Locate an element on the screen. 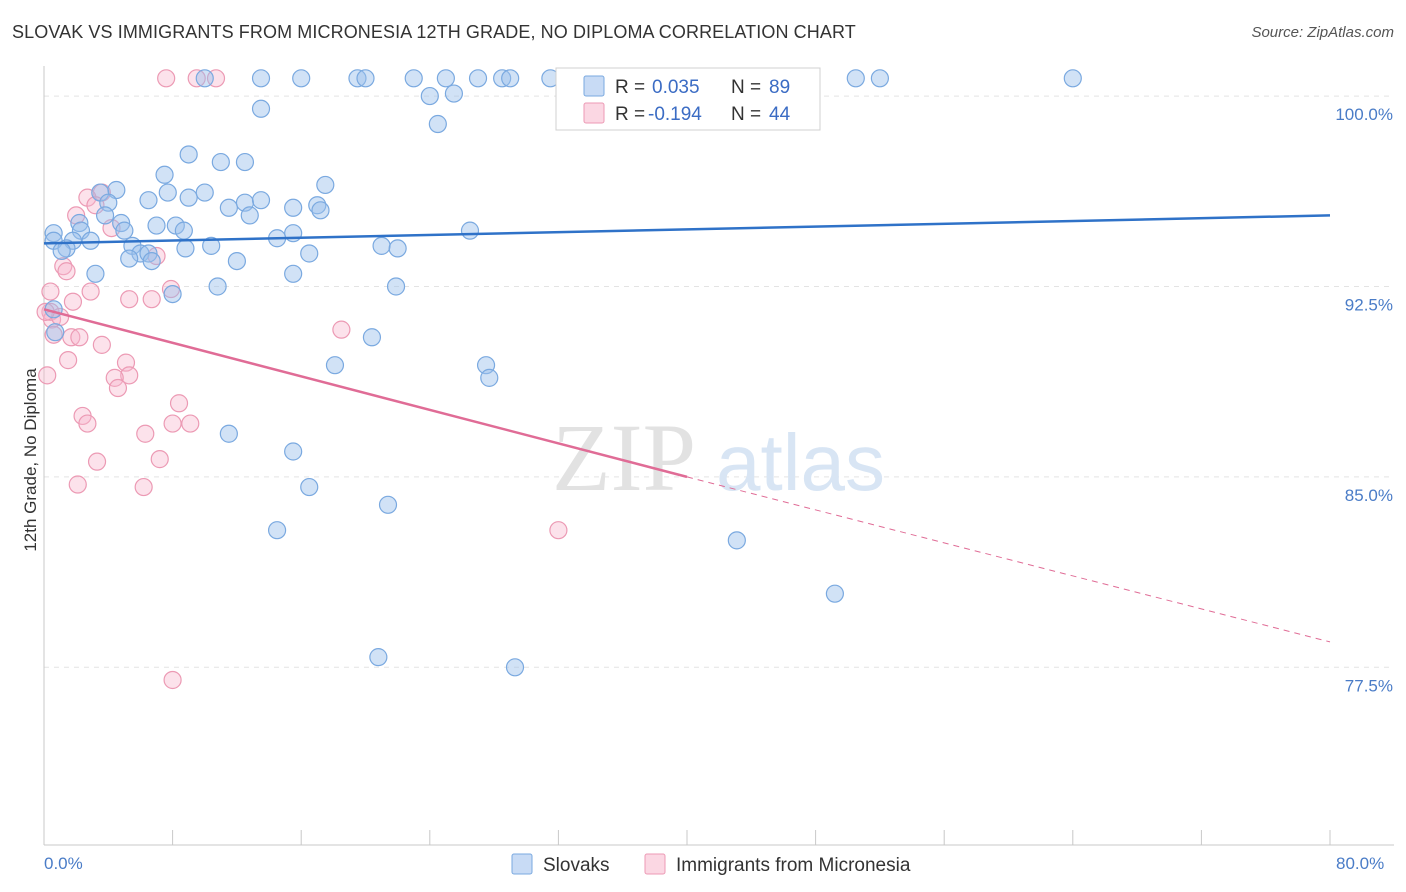 Image resolution: width=1406 pixels, height=892 pixels. legend-n-label-2: N = is located at coordinates (746, 114).